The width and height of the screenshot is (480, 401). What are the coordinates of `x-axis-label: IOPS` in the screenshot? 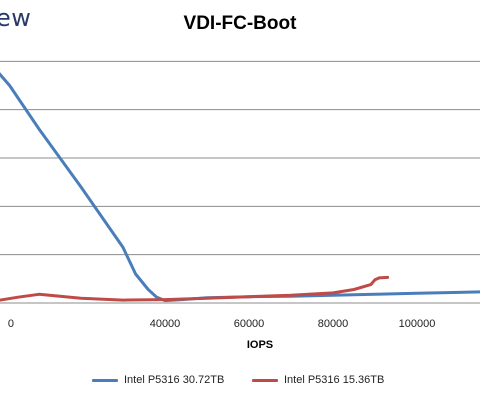 It's located at (260, 345).